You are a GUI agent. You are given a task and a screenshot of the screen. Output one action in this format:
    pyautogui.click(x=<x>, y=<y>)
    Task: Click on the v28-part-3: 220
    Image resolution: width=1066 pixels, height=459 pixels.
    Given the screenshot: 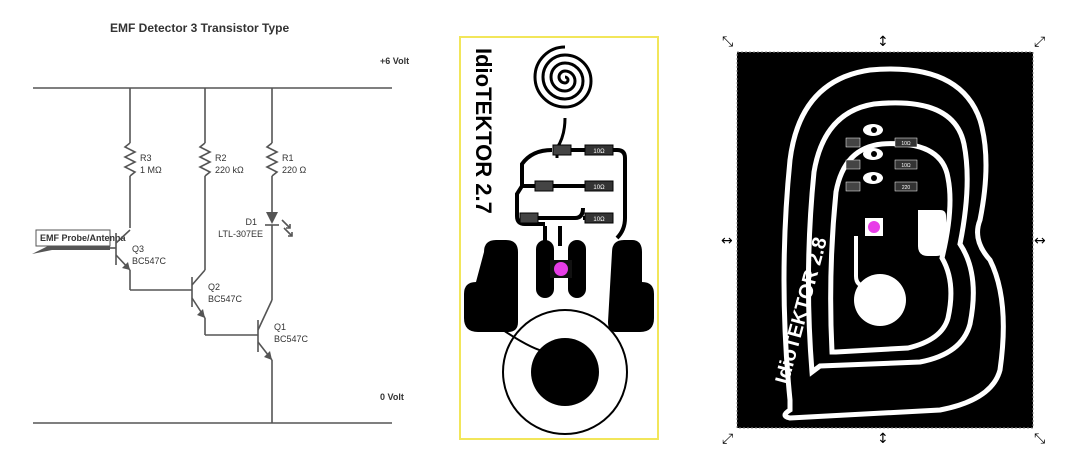 What is the action you would take?
    pyautogui.click(x=906, y=188)
    